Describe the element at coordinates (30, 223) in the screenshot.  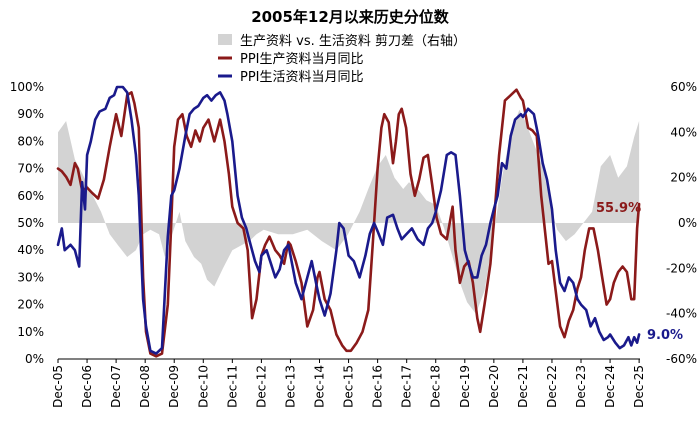
I see `left-tick-label: 50%` at that location.